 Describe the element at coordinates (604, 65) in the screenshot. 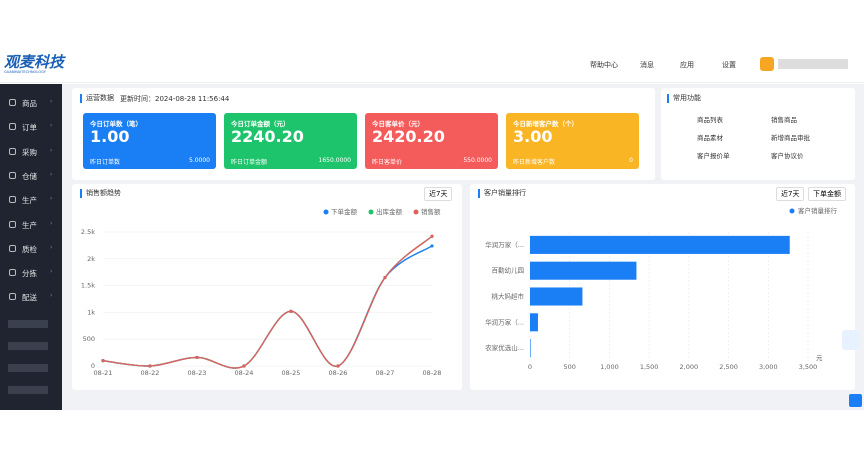

I see `nav-item: 帮助中心` at that location.